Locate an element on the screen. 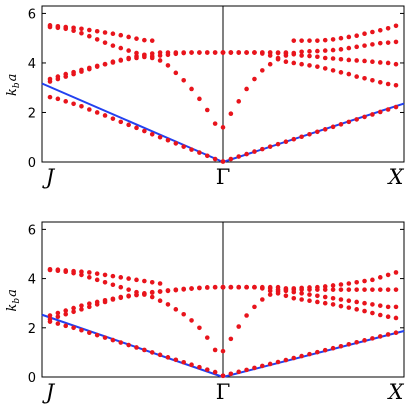 Image resolution: width=415 pixels, height=405 pixels. y-axis-label-main: k is located at coordinates (12, 92).